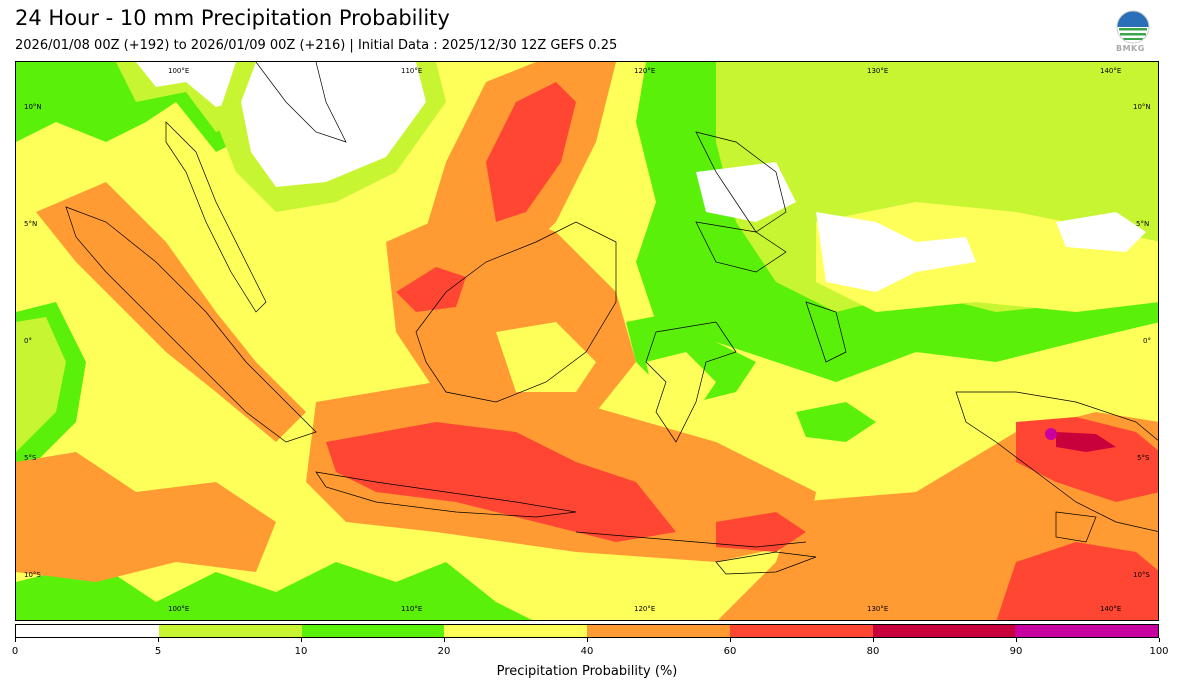 This screenshot has height=690, width=1180. I want to click on lat-label-left-5s: 5°S, so click(30, 458).